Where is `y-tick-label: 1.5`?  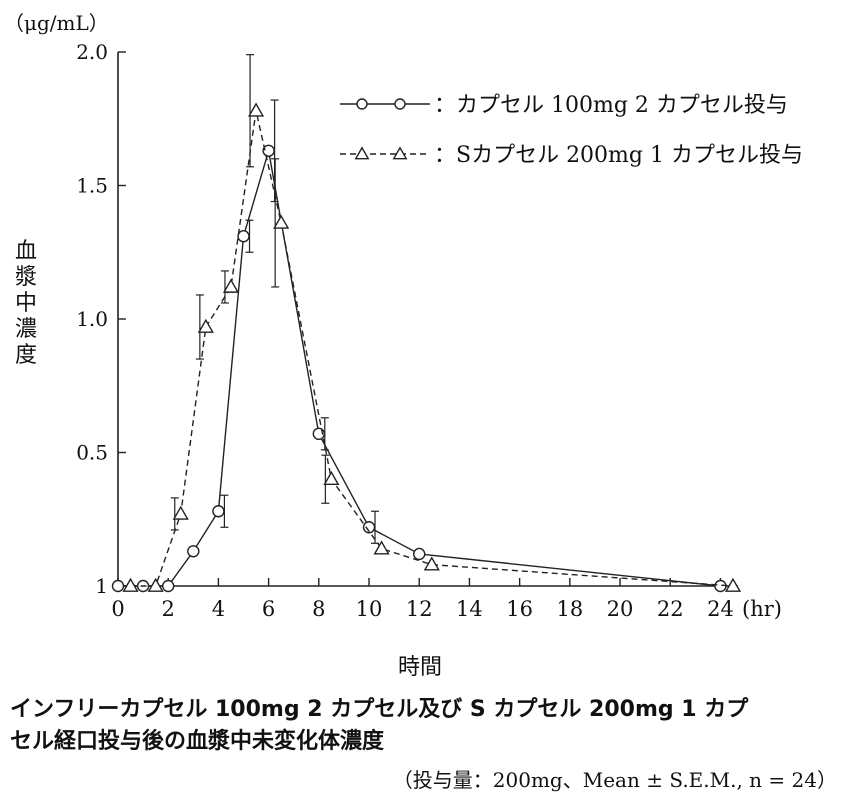 y-tick-label: 1.5 is located at coordinates (92, 186).